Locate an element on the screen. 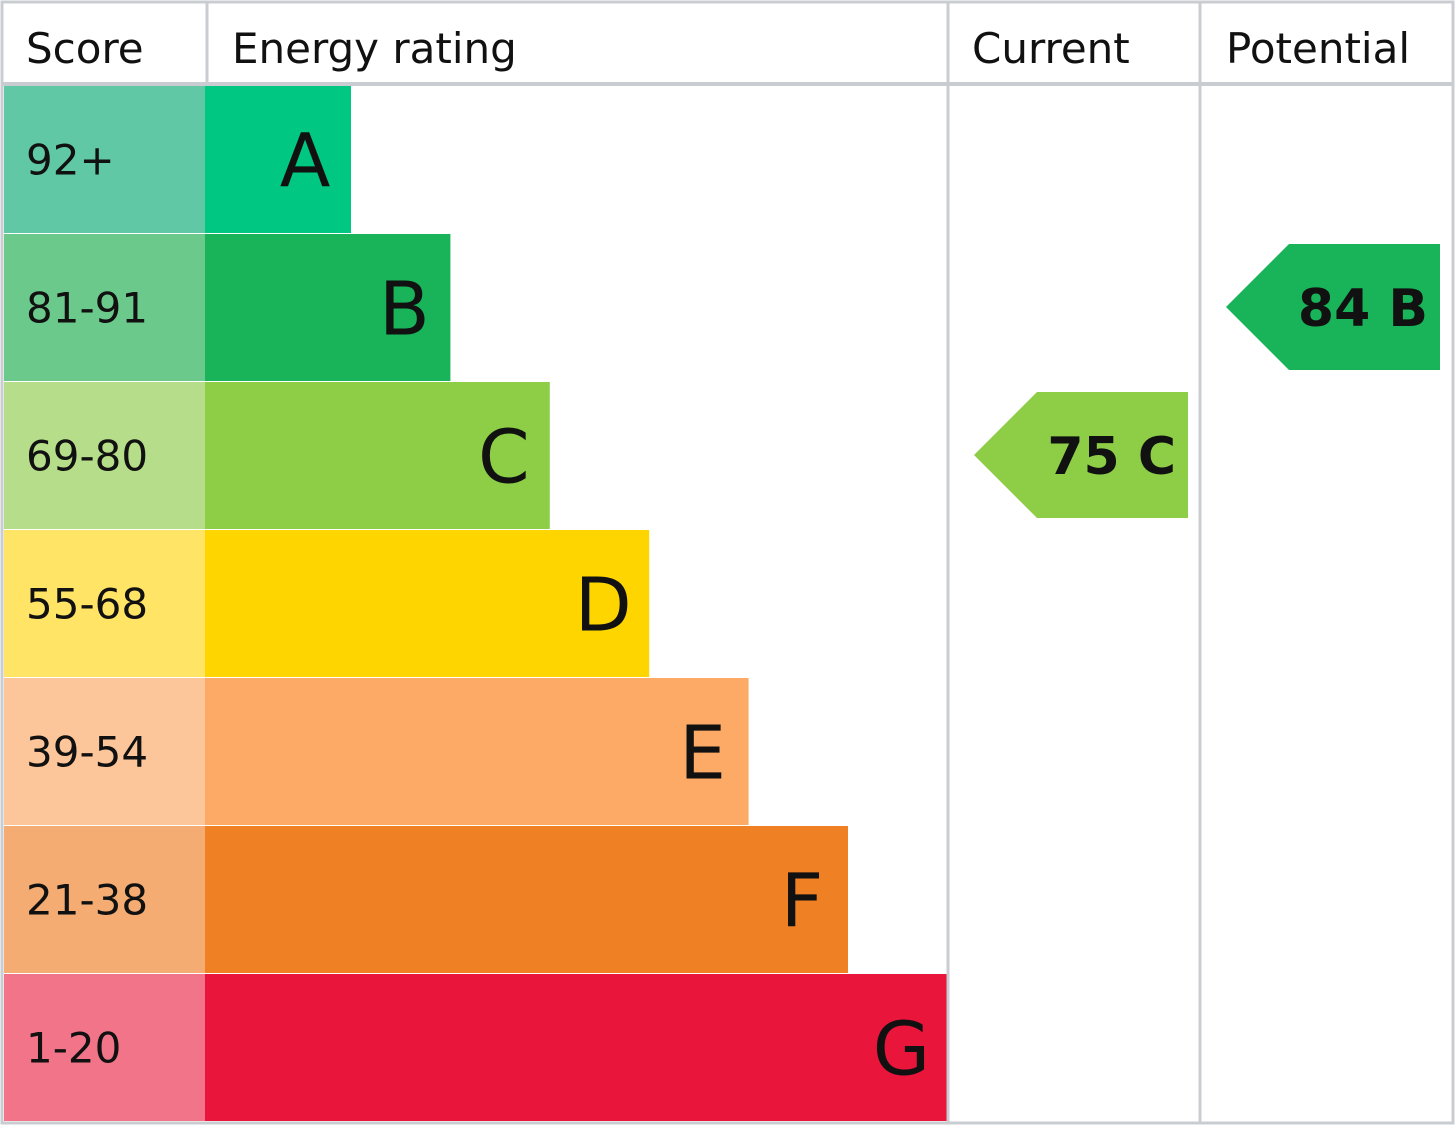  band-letter-a: A is located at coordinates (305, 162).